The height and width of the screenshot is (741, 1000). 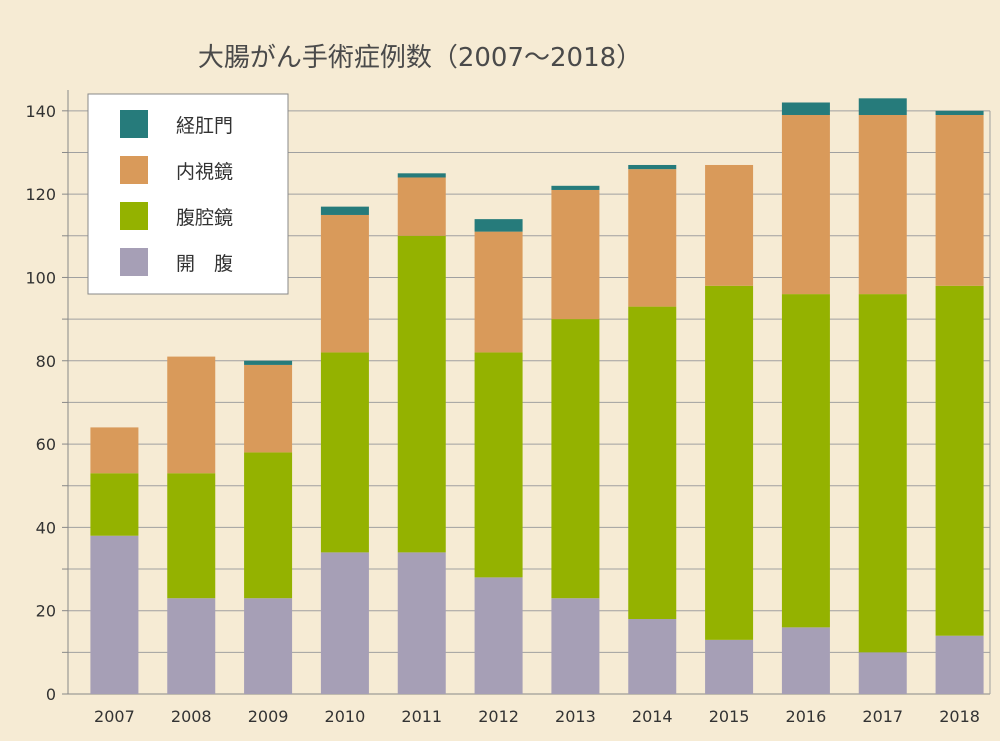 What do you see at coordinates (204, 126) in the screenshot?
I see `legend-label: 経肛門` at bounding box center [204, 126].